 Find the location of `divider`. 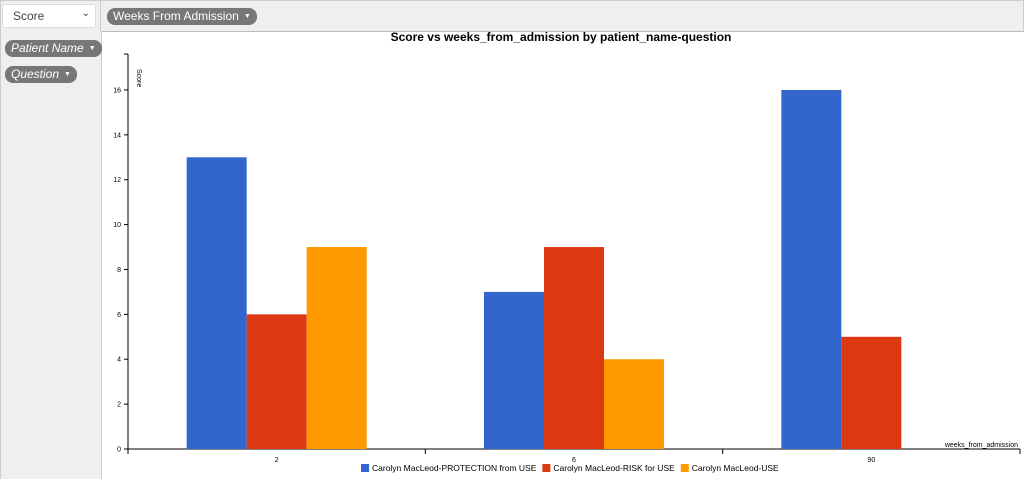

divider is located at coordinates (100, 15).